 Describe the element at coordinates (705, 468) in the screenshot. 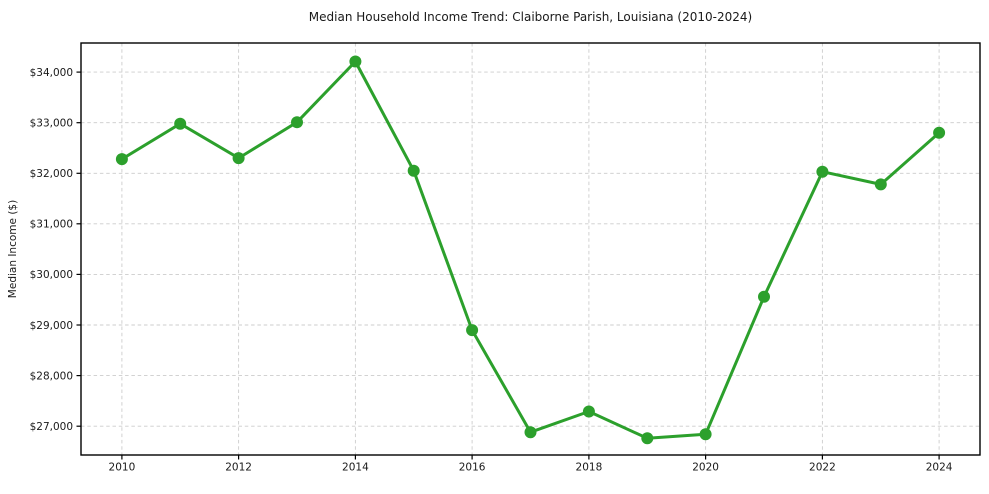

I see `x-tick-label: 2020` at that location.